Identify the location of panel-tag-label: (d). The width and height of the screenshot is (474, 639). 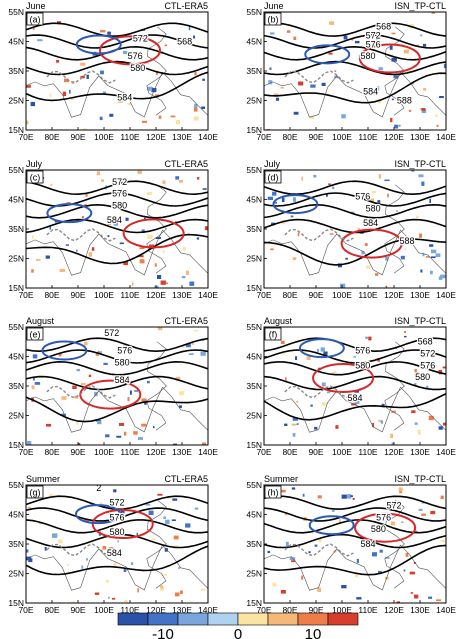
(273, 178).